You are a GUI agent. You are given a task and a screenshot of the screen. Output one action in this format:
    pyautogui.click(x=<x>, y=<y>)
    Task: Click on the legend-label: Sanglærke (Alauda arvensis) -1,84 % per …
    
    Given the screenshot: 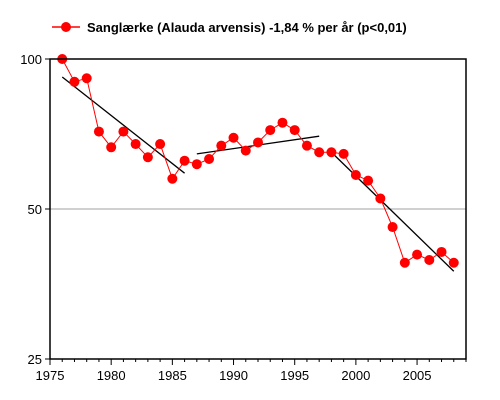 What is the action you would take?
    pyautogui.click(x=247, y=27)
    